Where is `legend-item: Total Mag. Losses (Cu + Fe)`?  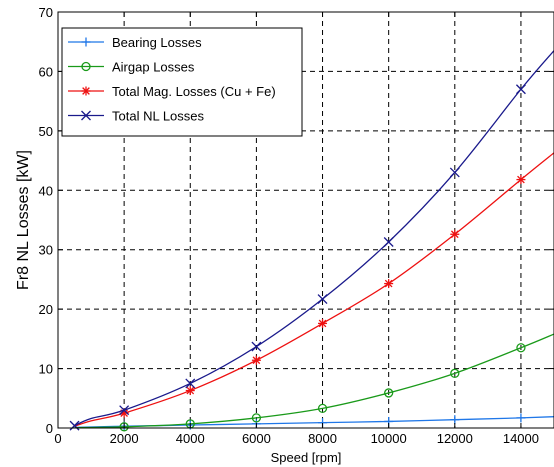
legend-item: Total Mag. Losses (Cu + Fe) is located at coordinates (172, 91).